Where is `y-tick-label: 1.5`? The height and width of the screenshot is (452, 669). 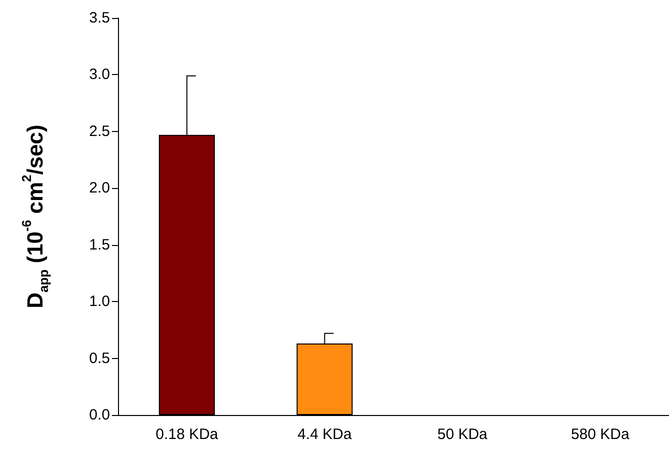 y-tick-label: 1.5 is located at coordinates (99, 245).